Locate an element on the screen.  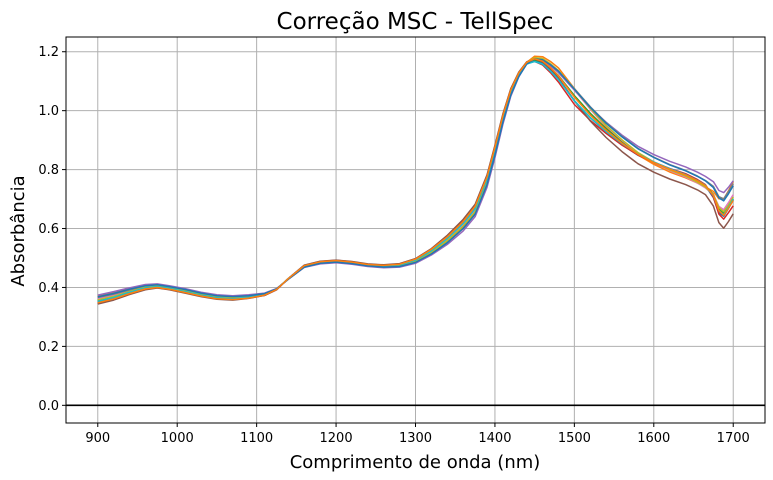
x-tick-label: 1100 is located at coordinates (256, 438).